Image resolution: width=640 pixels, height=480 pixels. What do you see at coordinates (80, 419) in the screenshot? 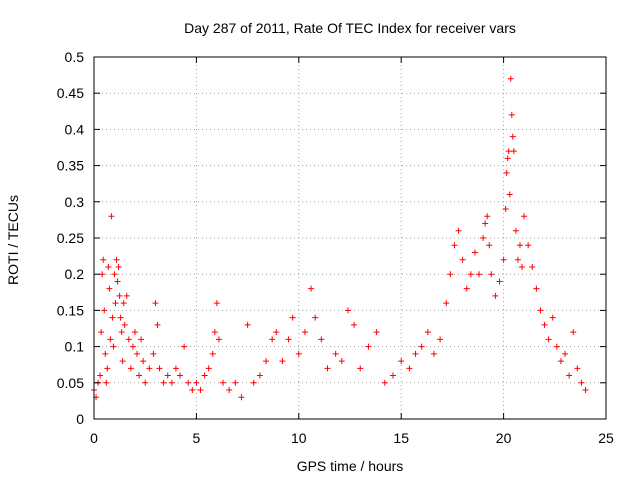
I see `y-tick-label: 0` at bounding box center [80, 419].